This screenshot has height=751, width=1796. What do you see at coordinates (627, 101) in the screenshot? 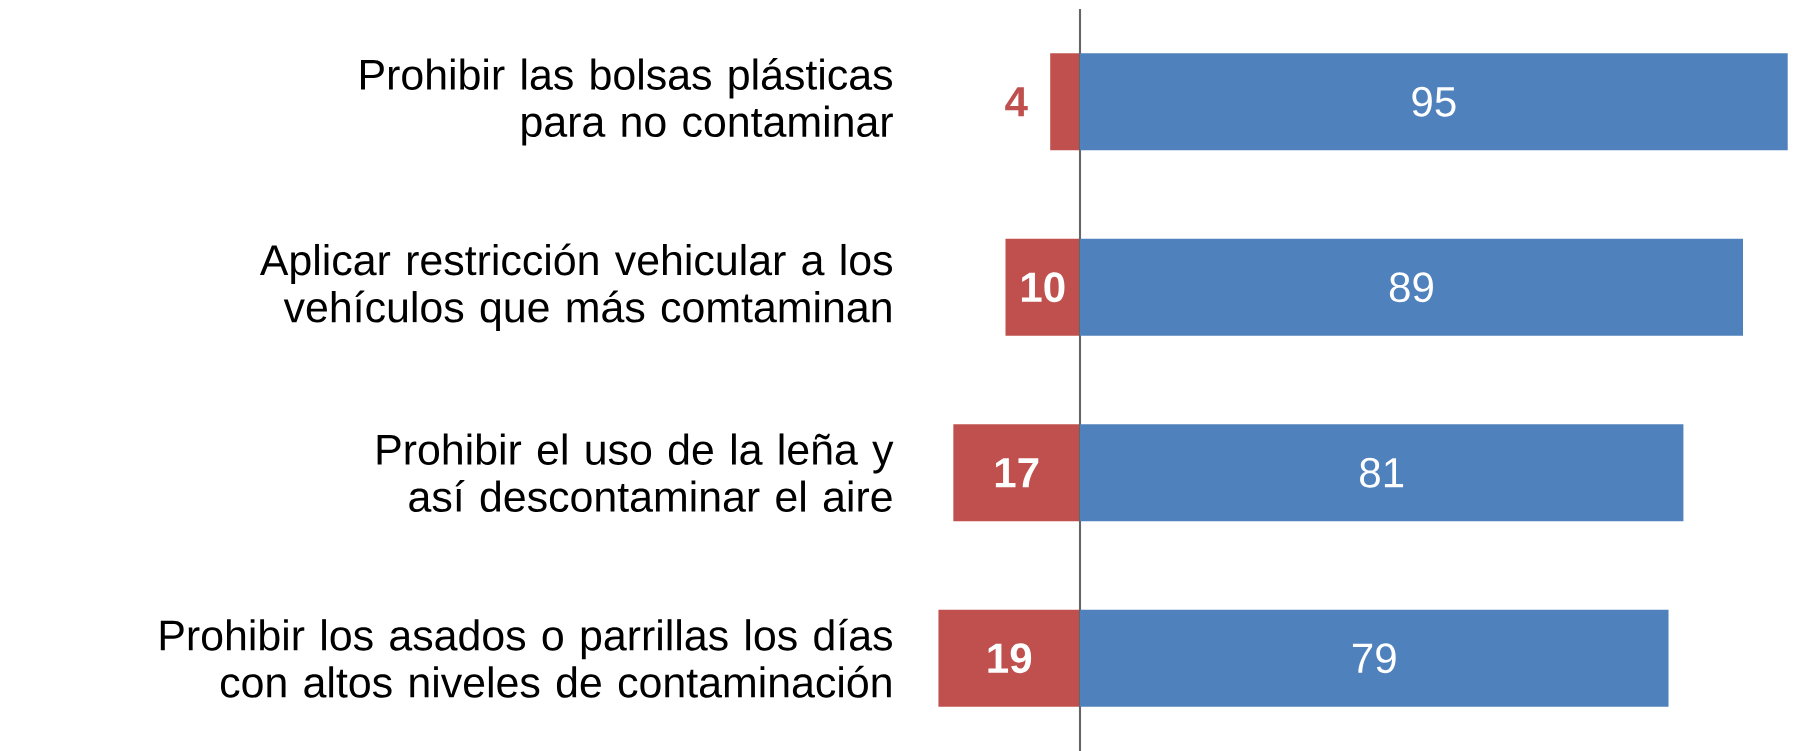
I see `y-tick-label: Prohibir las bolsas plásticas para no contaminar` at bounding box center [627, 101].